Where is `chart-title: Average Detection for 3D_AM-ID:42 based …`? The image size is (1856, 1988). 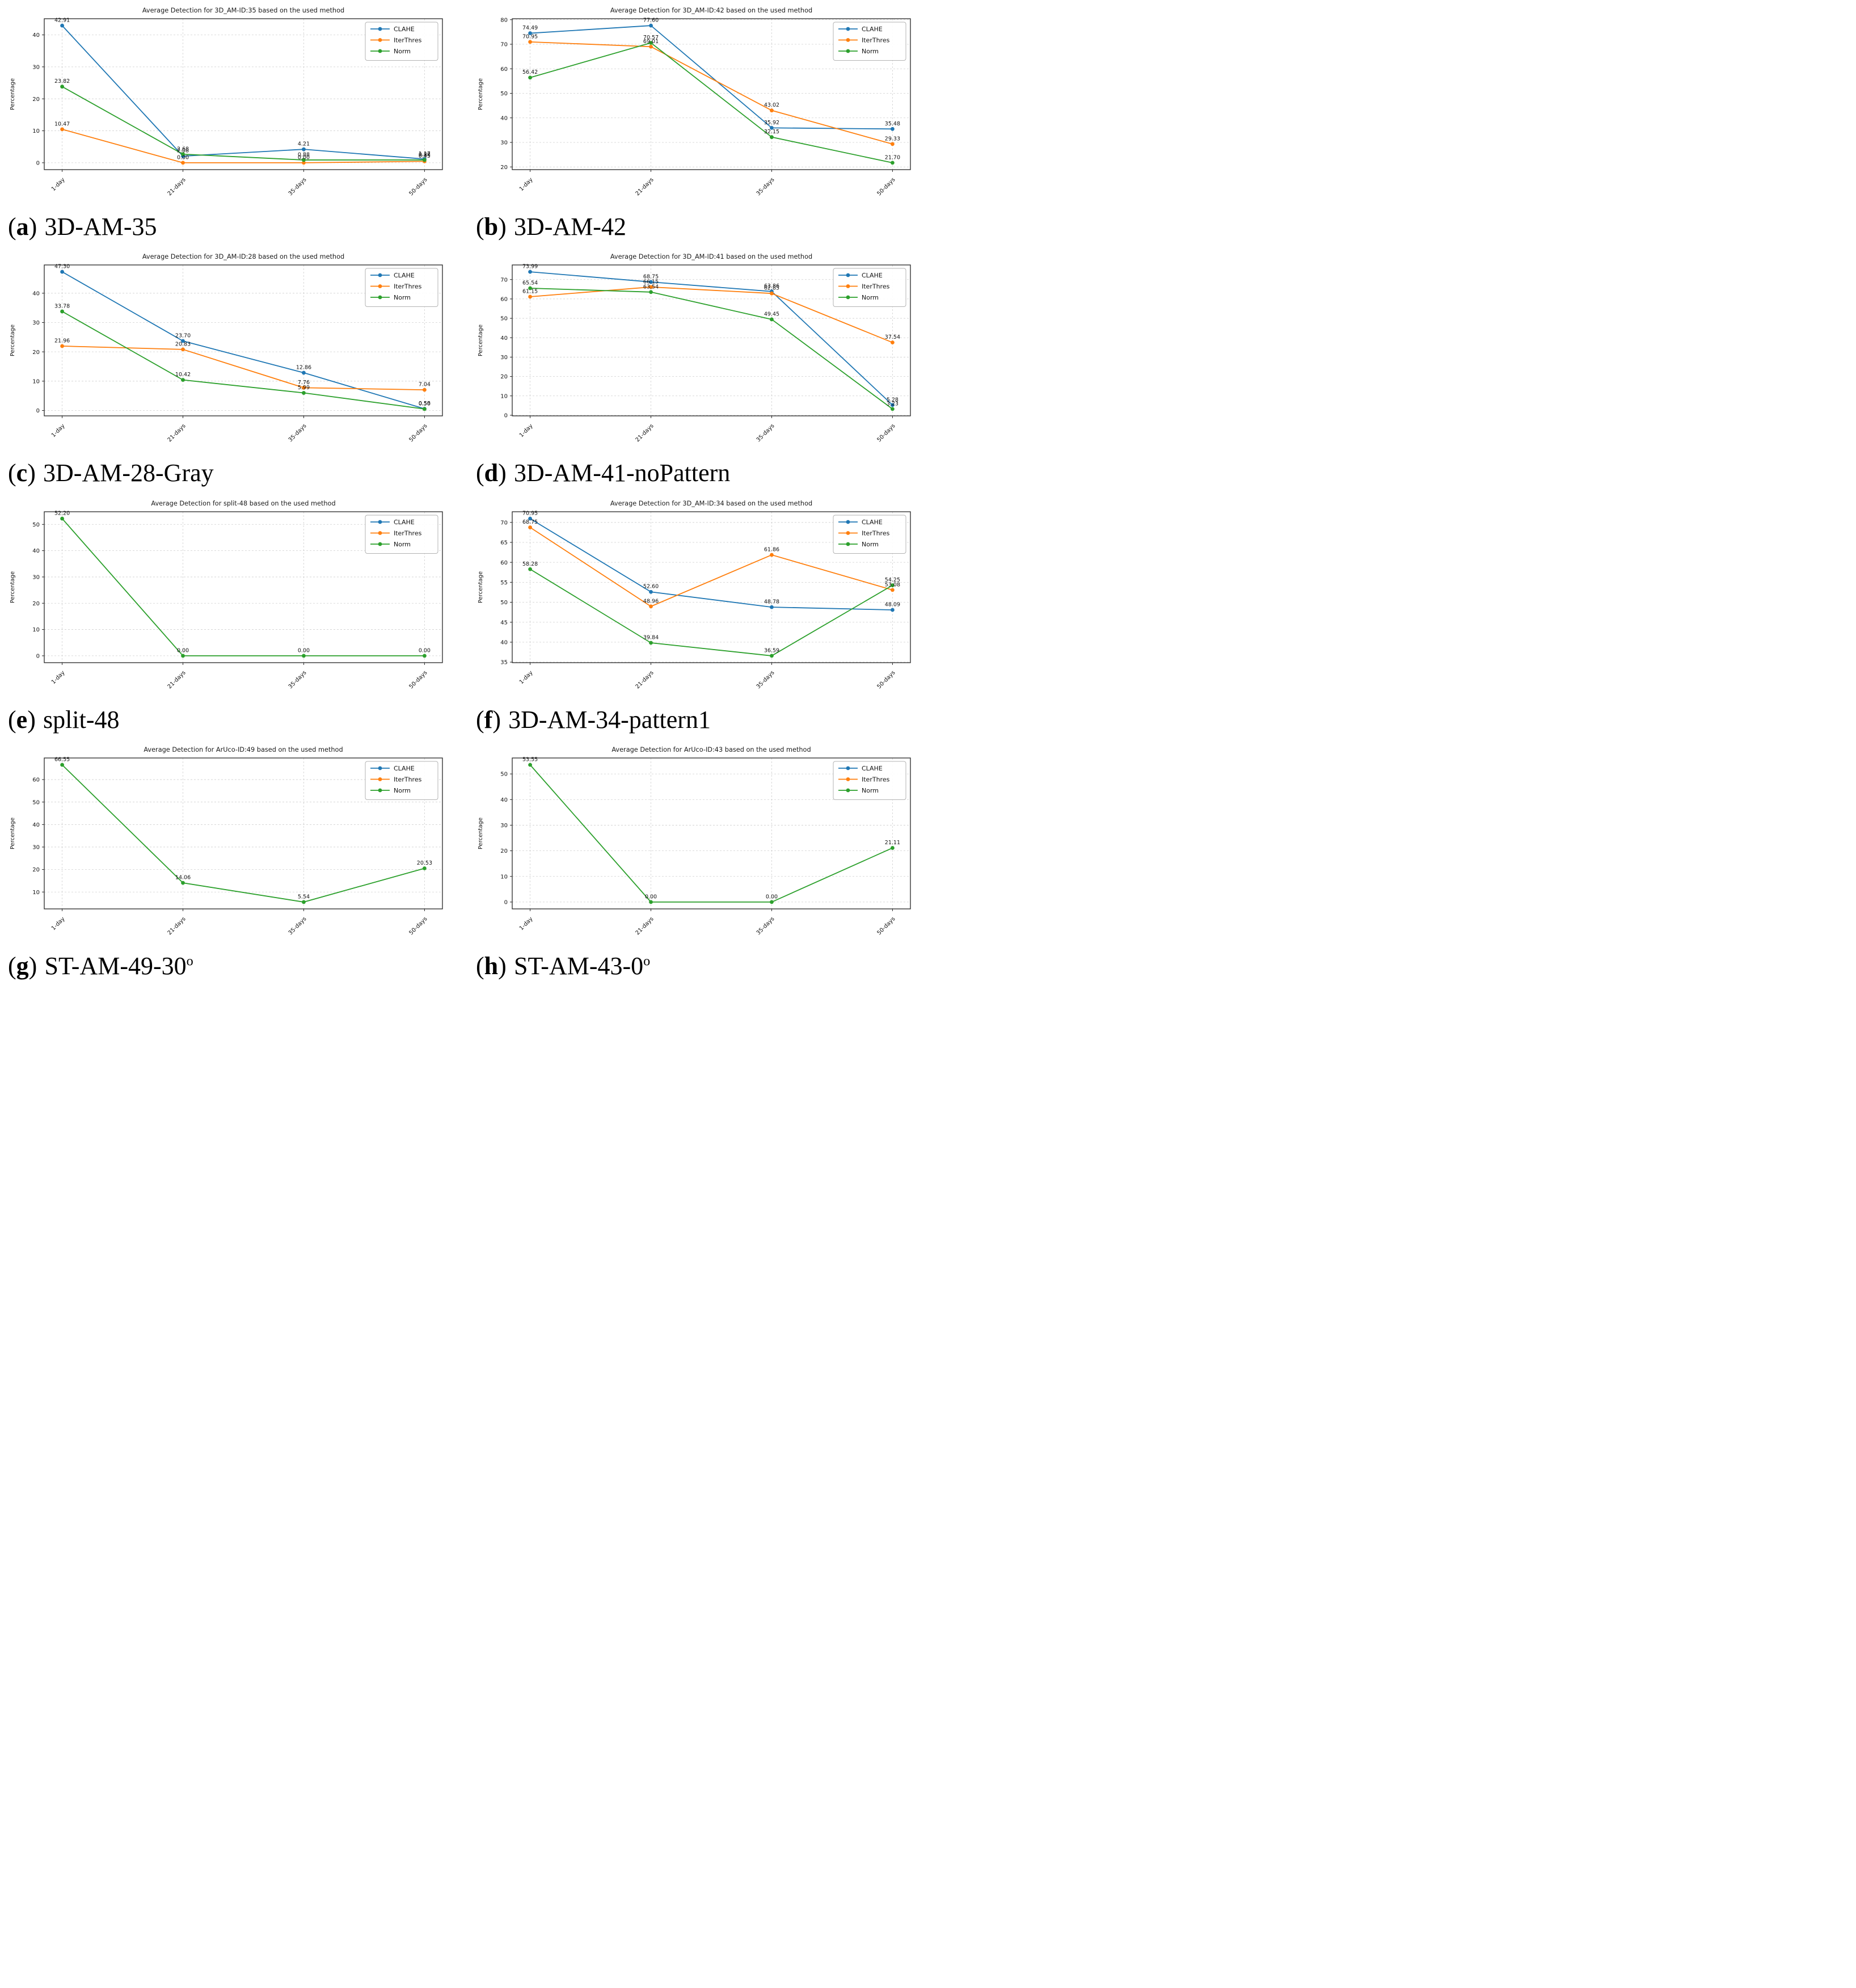 chart-title: Average Detection for 3D_AM-ID:42 based … is located at coordinates (711, 10).